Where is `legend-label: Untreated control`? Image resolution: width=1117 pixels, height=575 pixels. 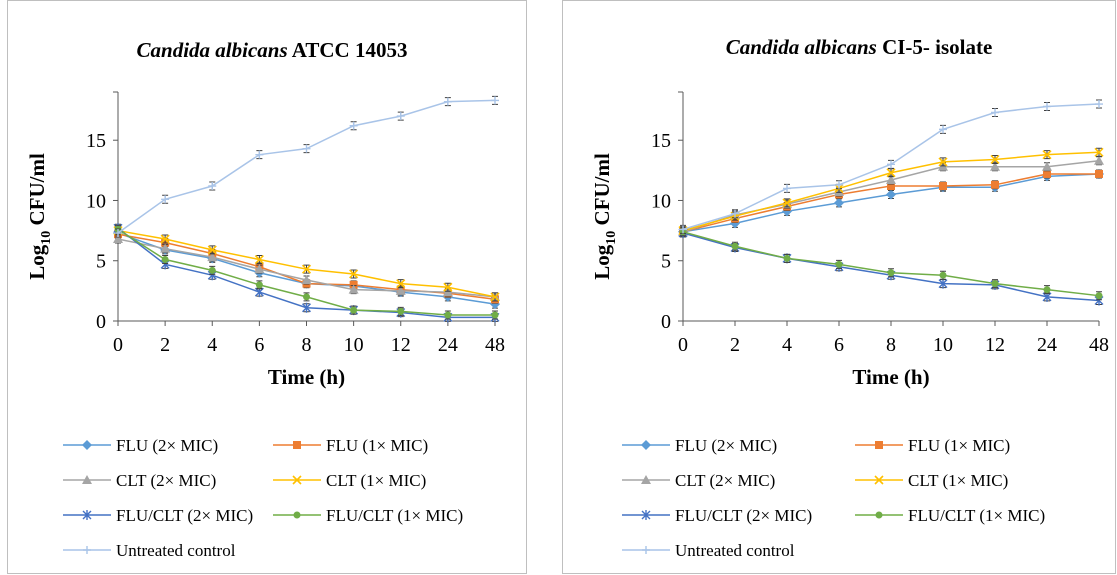 legend-label: Untreated control is located at coordinates (176, 550).